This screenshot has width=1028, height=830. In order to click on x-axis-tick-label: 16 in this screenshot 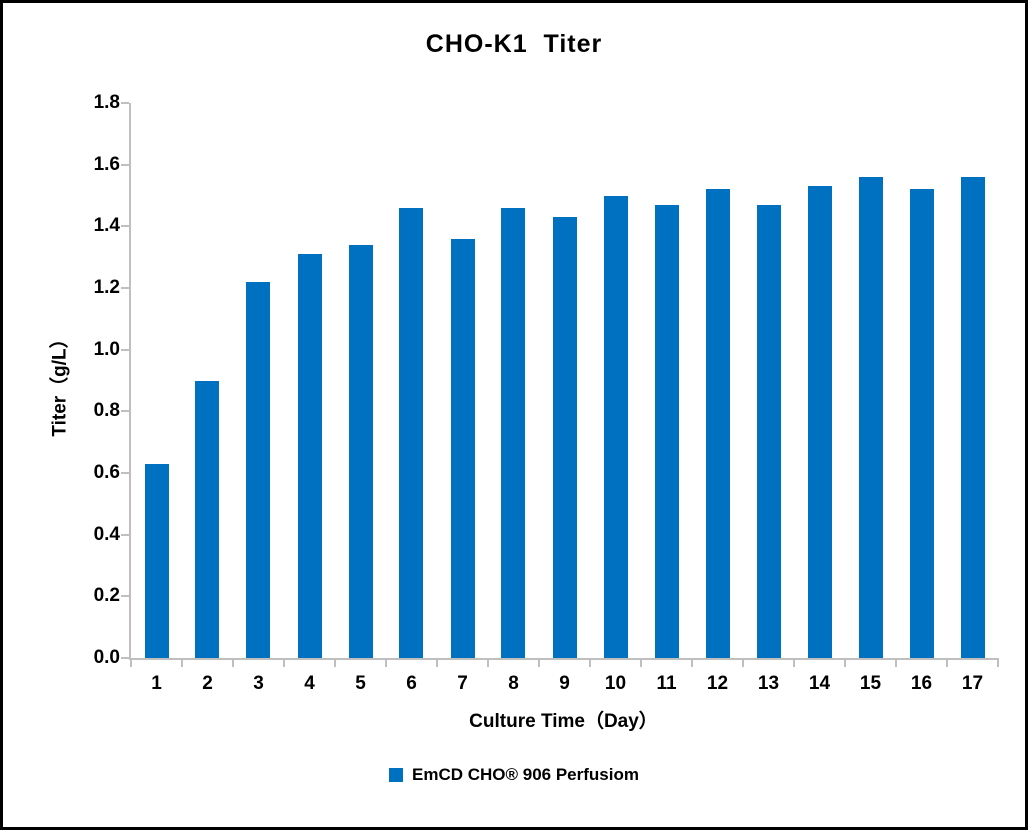, I will do `click(921, 683)`.